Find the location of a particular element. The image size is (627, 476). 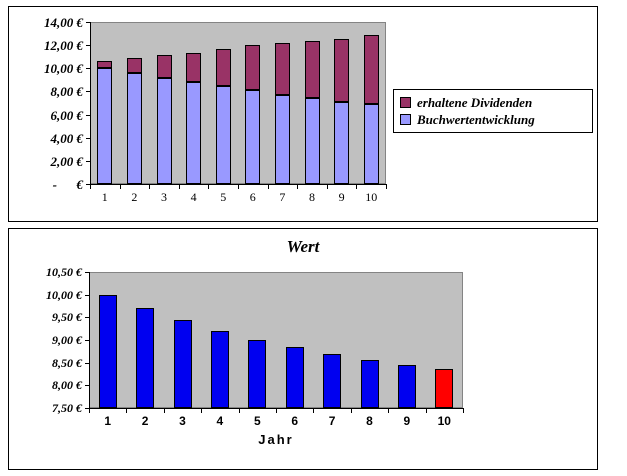

y-axis-tick-label: 14,00 € is located at coordinates (63, 22).